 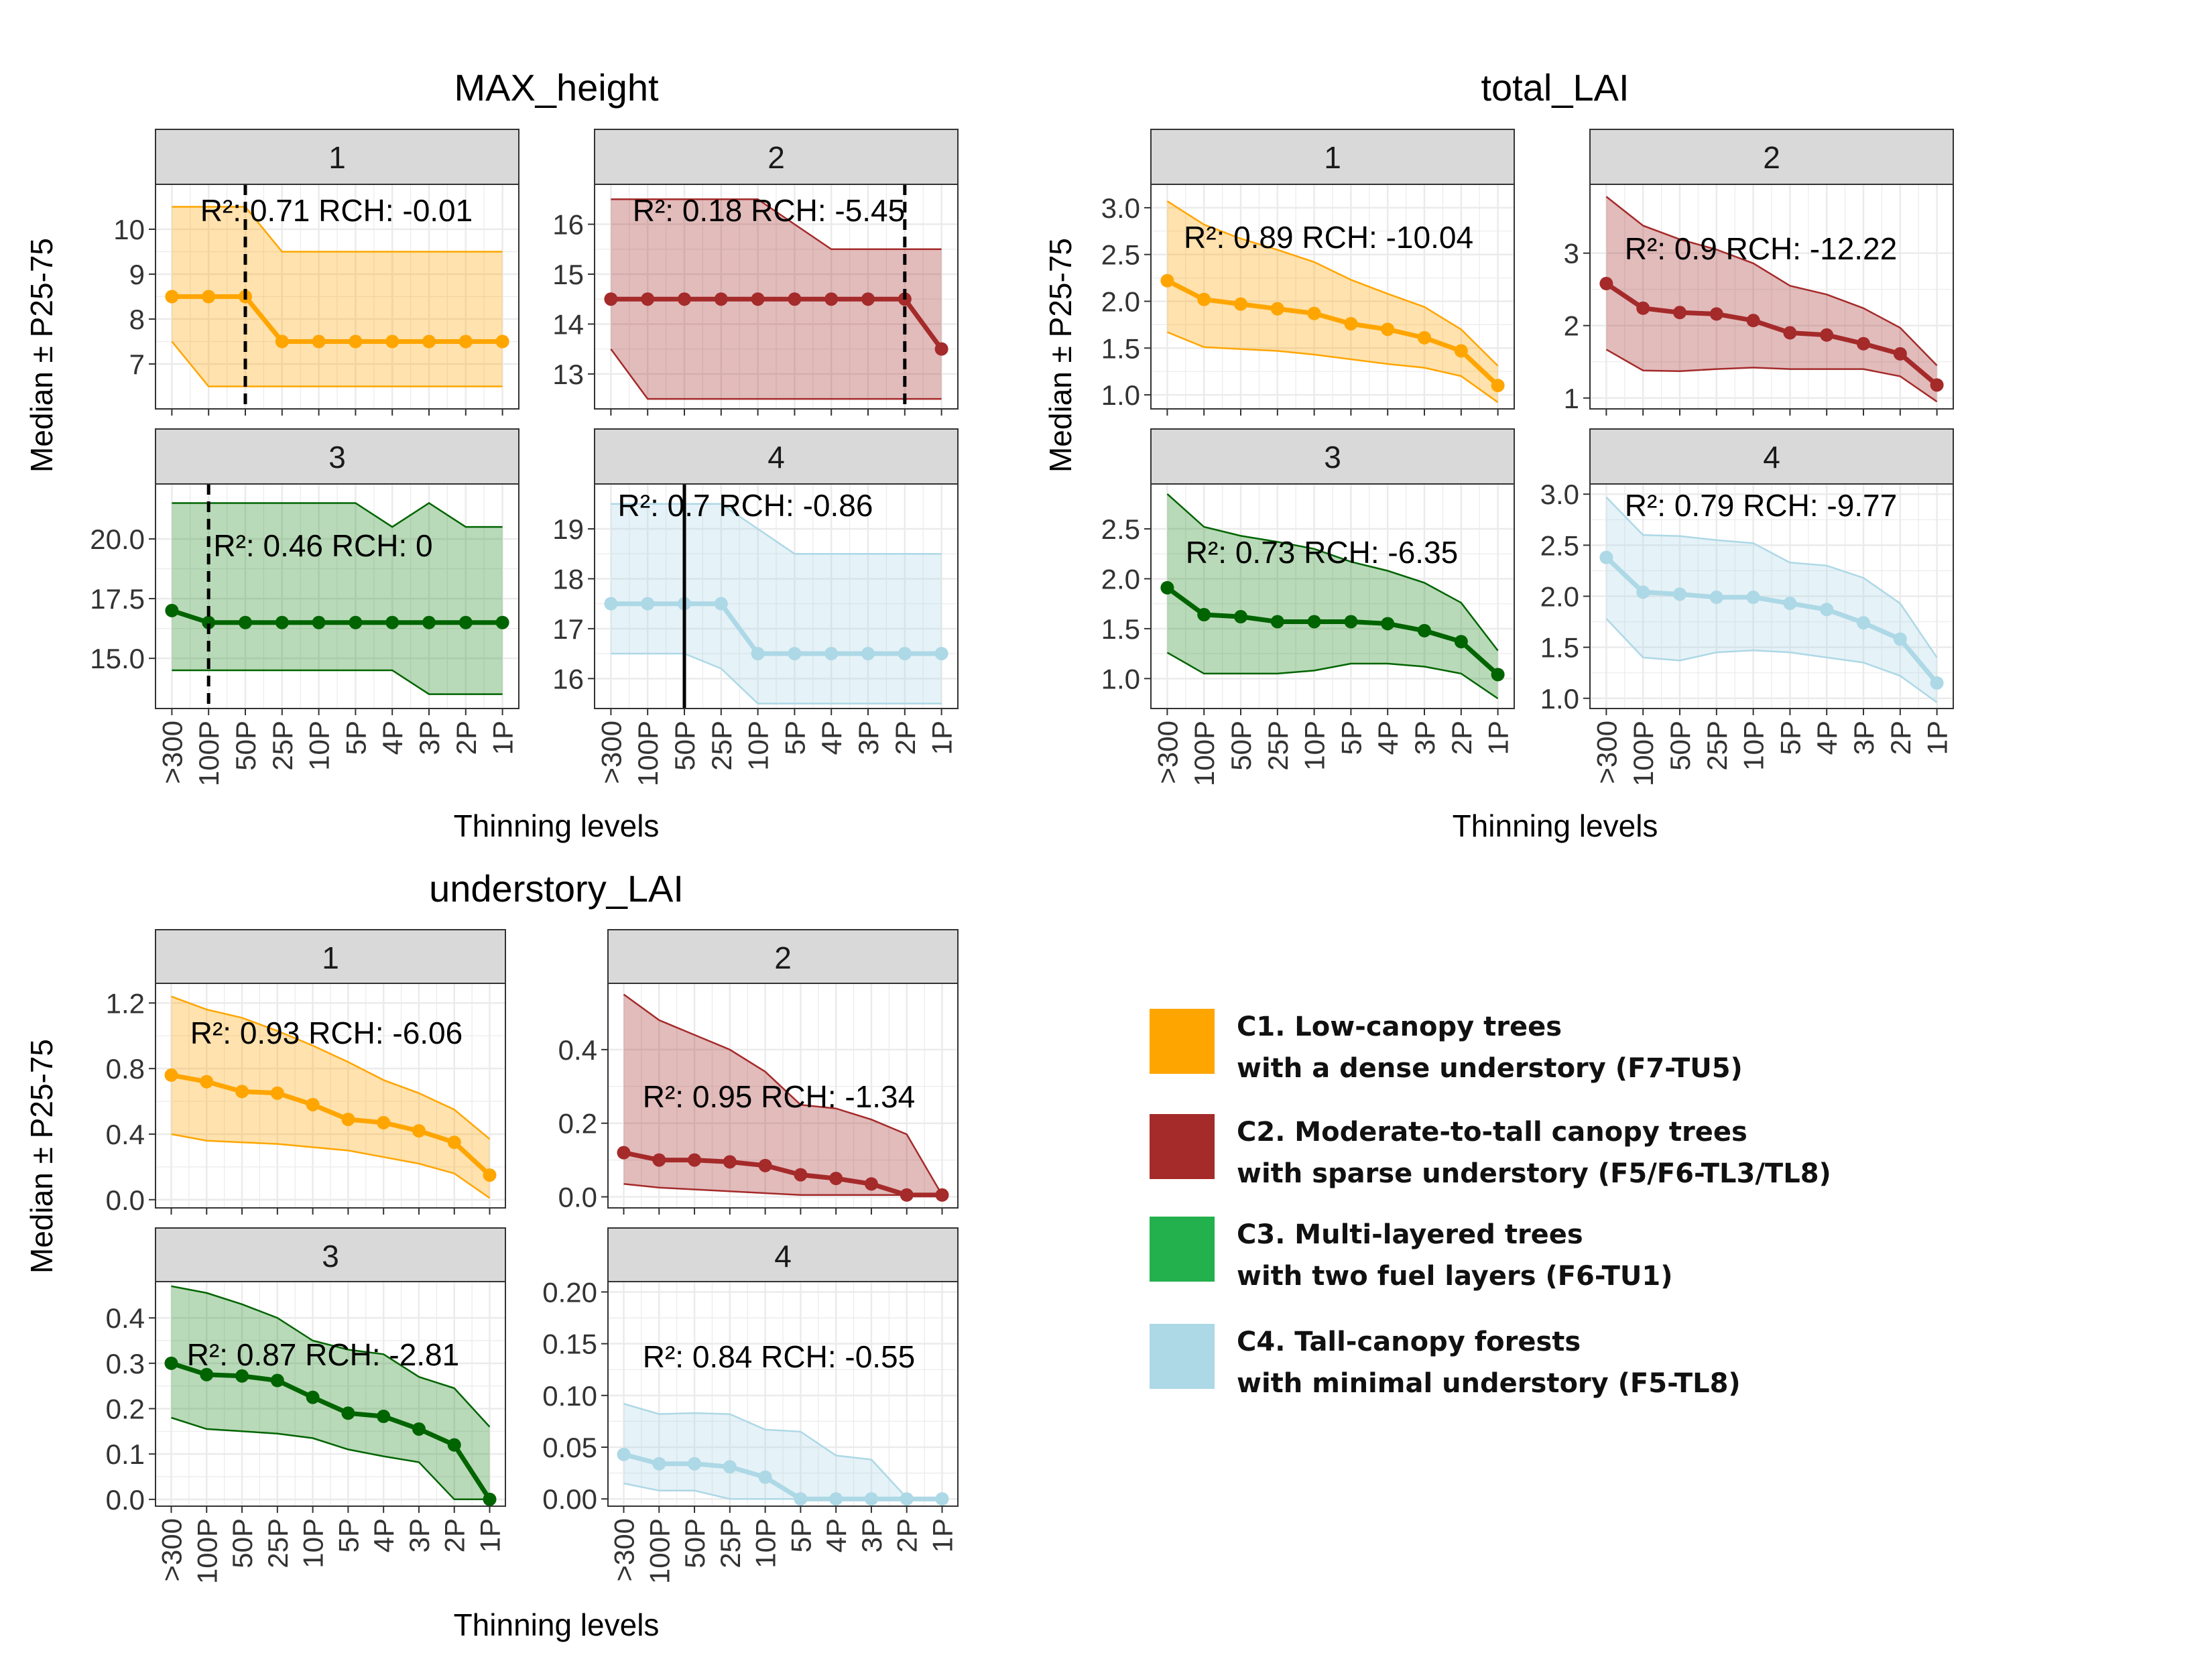 What do you see at coordinates (1182, 1146) in the screenshot?
I see `legend-swatch-c2` at bounding box center [1182, 1146].